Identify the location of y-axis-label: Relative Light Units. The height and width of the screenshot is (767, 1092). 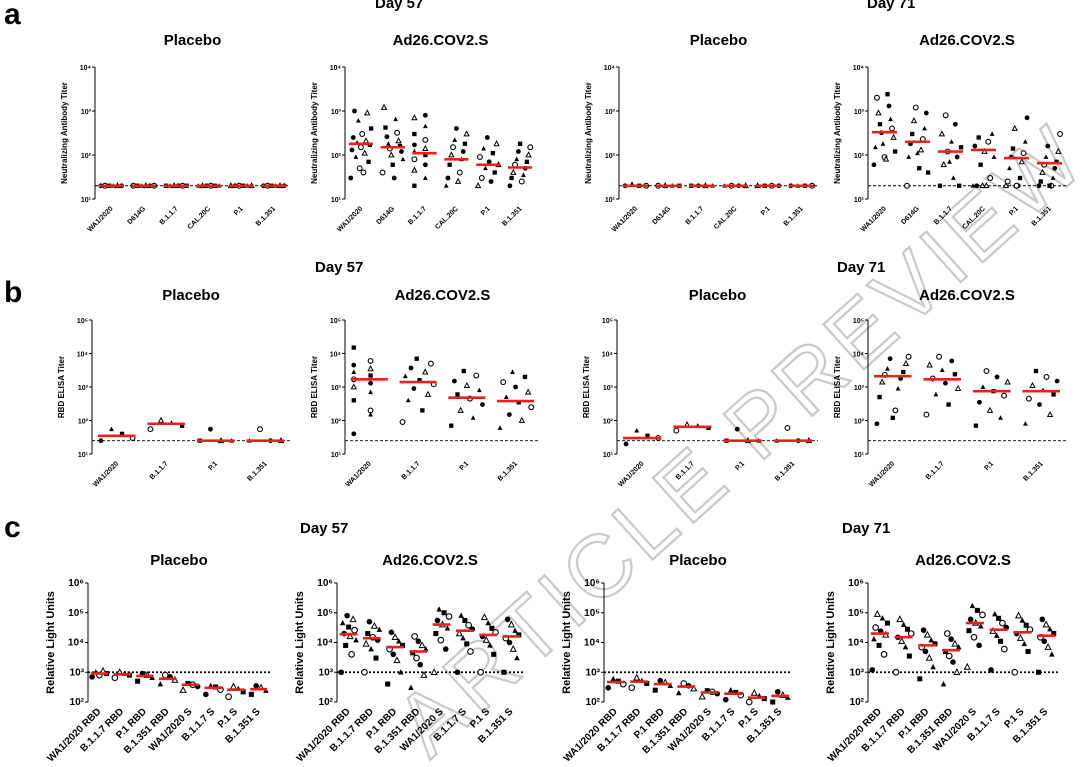
(831, 642).